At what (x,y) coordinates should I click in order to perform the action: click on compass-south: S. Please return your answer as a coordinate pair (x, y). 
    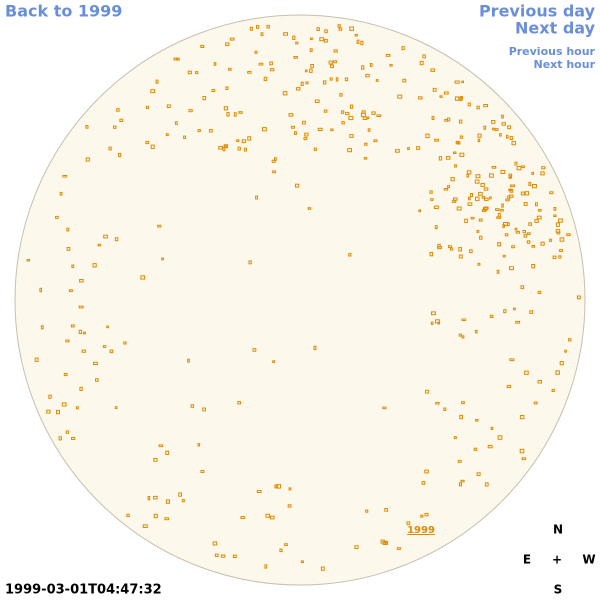
    Looking at the image, I should click on (558, 590).